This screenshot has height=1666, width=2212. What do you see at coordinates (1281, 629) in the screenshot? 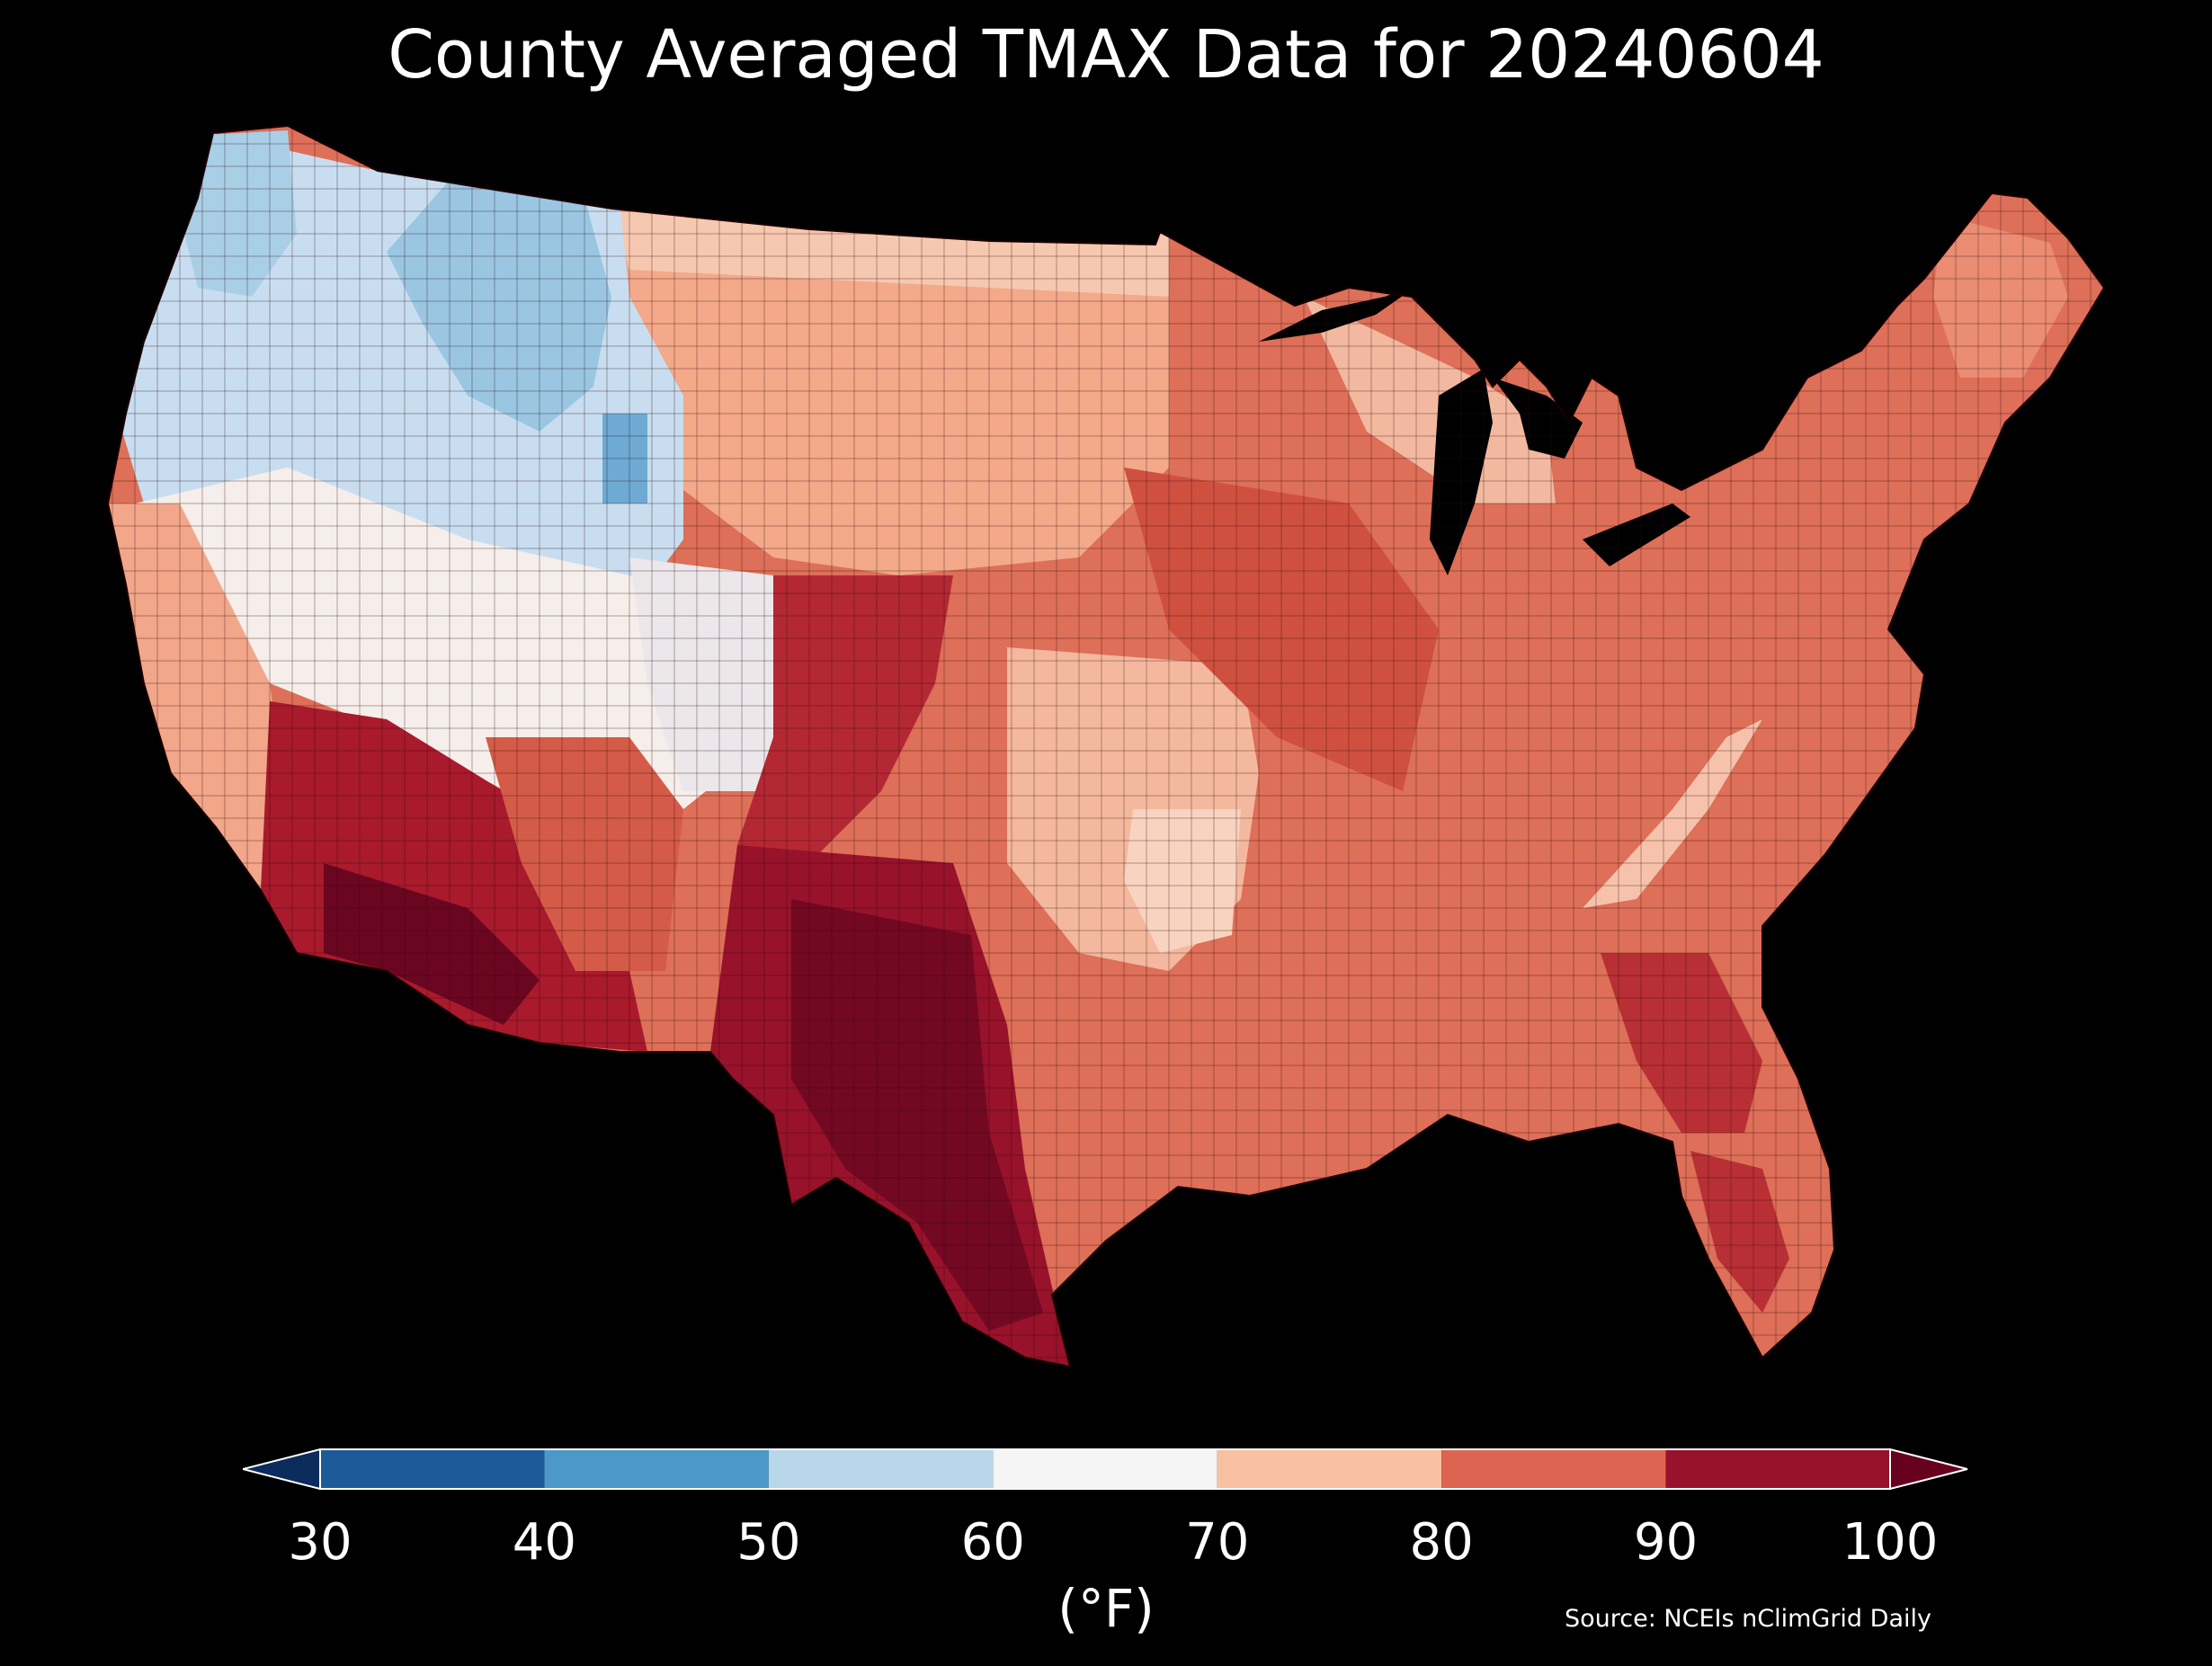
I see `region-corn-belt` at bounding box center [1281, 629].